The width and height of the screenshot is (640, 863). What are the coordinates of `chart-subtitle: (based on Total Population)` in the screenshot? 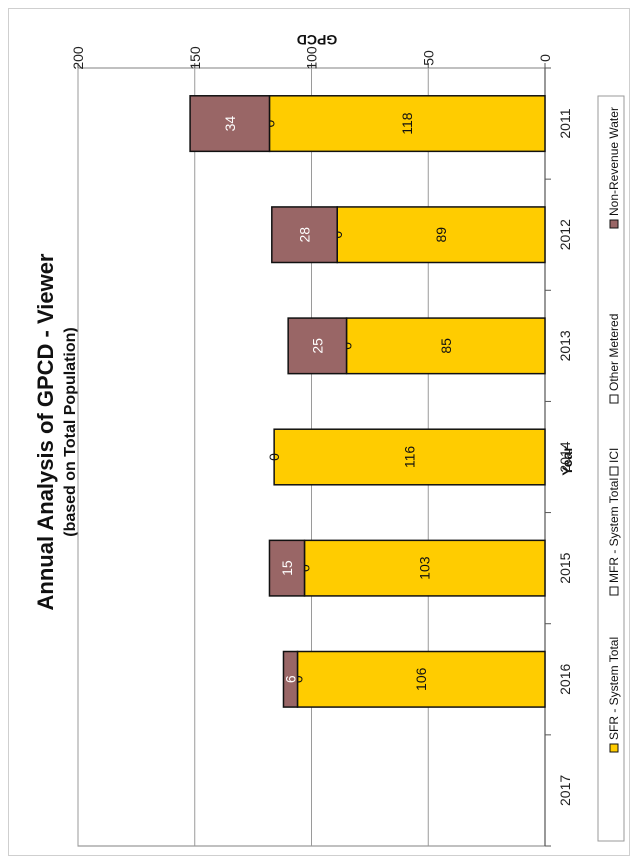 It's located at (70, 431).